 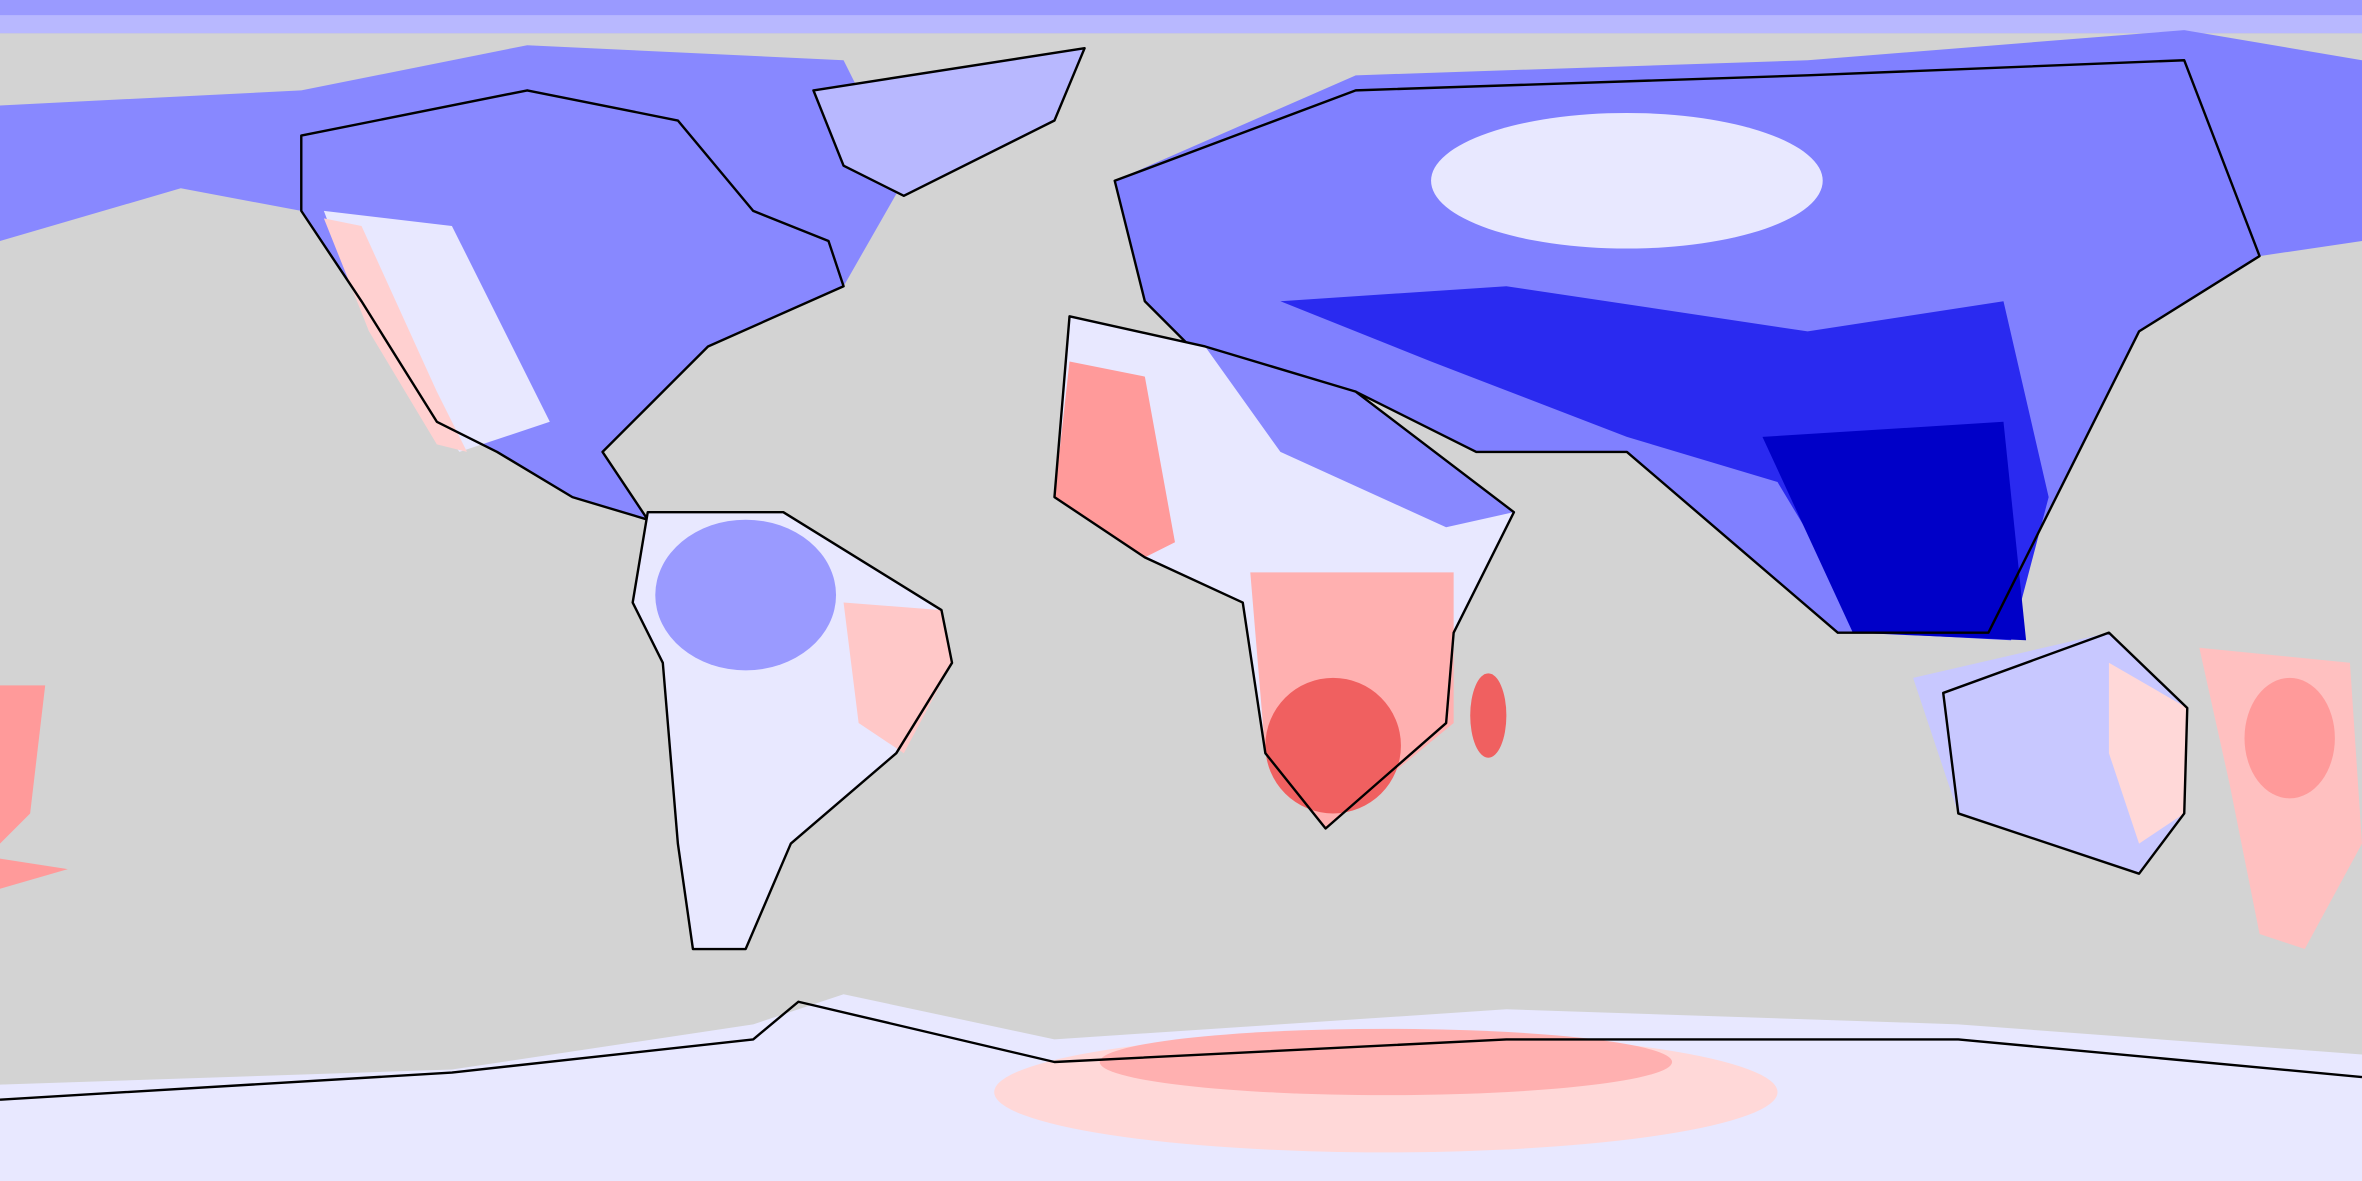 I want to click on brazil-warm, so click(x=898, y=678).